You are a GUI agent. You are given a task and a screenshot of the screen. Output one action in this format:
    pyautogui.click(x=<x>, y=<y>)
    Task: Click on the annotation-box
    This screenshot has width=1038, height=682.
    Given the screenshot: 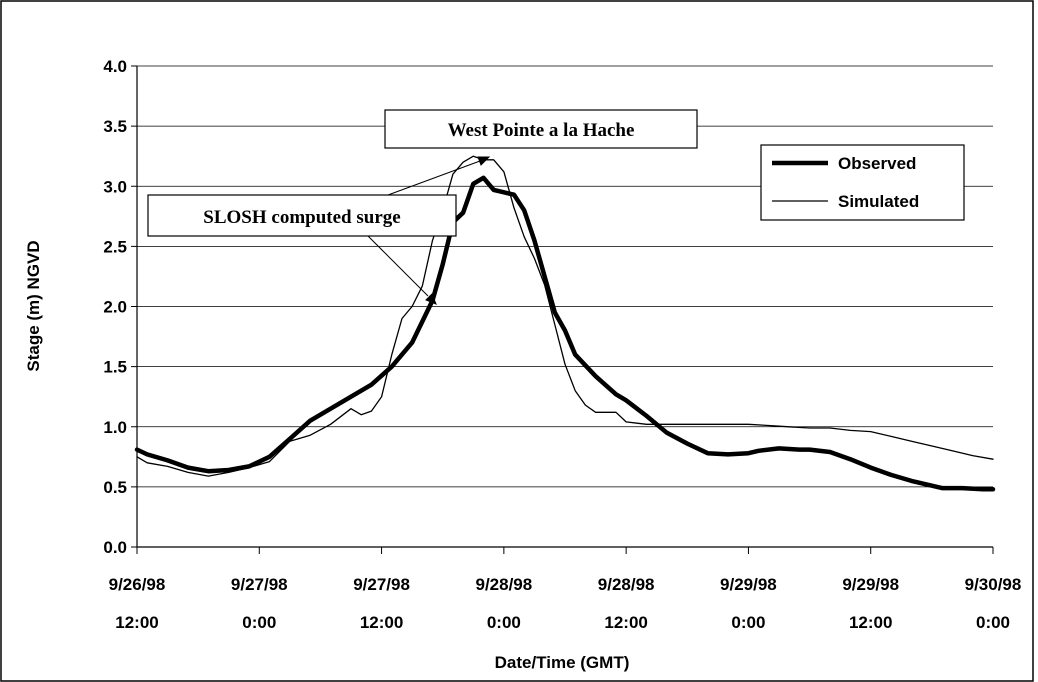 What is the action you would take?
    pyautogui.click(x=302, y=215)
    